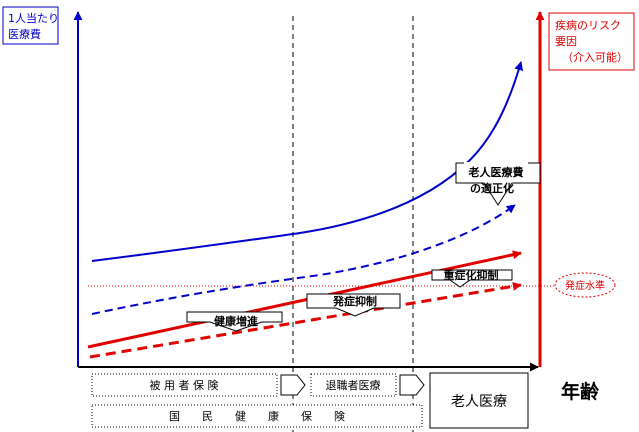 This screenshot has height=432, width=639. What do you see at coordinates (591, 41) in the screenshot?
I see `right-axis-label: 疾病のリスク 要因 （介入可能）` at bounding box center [591, 41].